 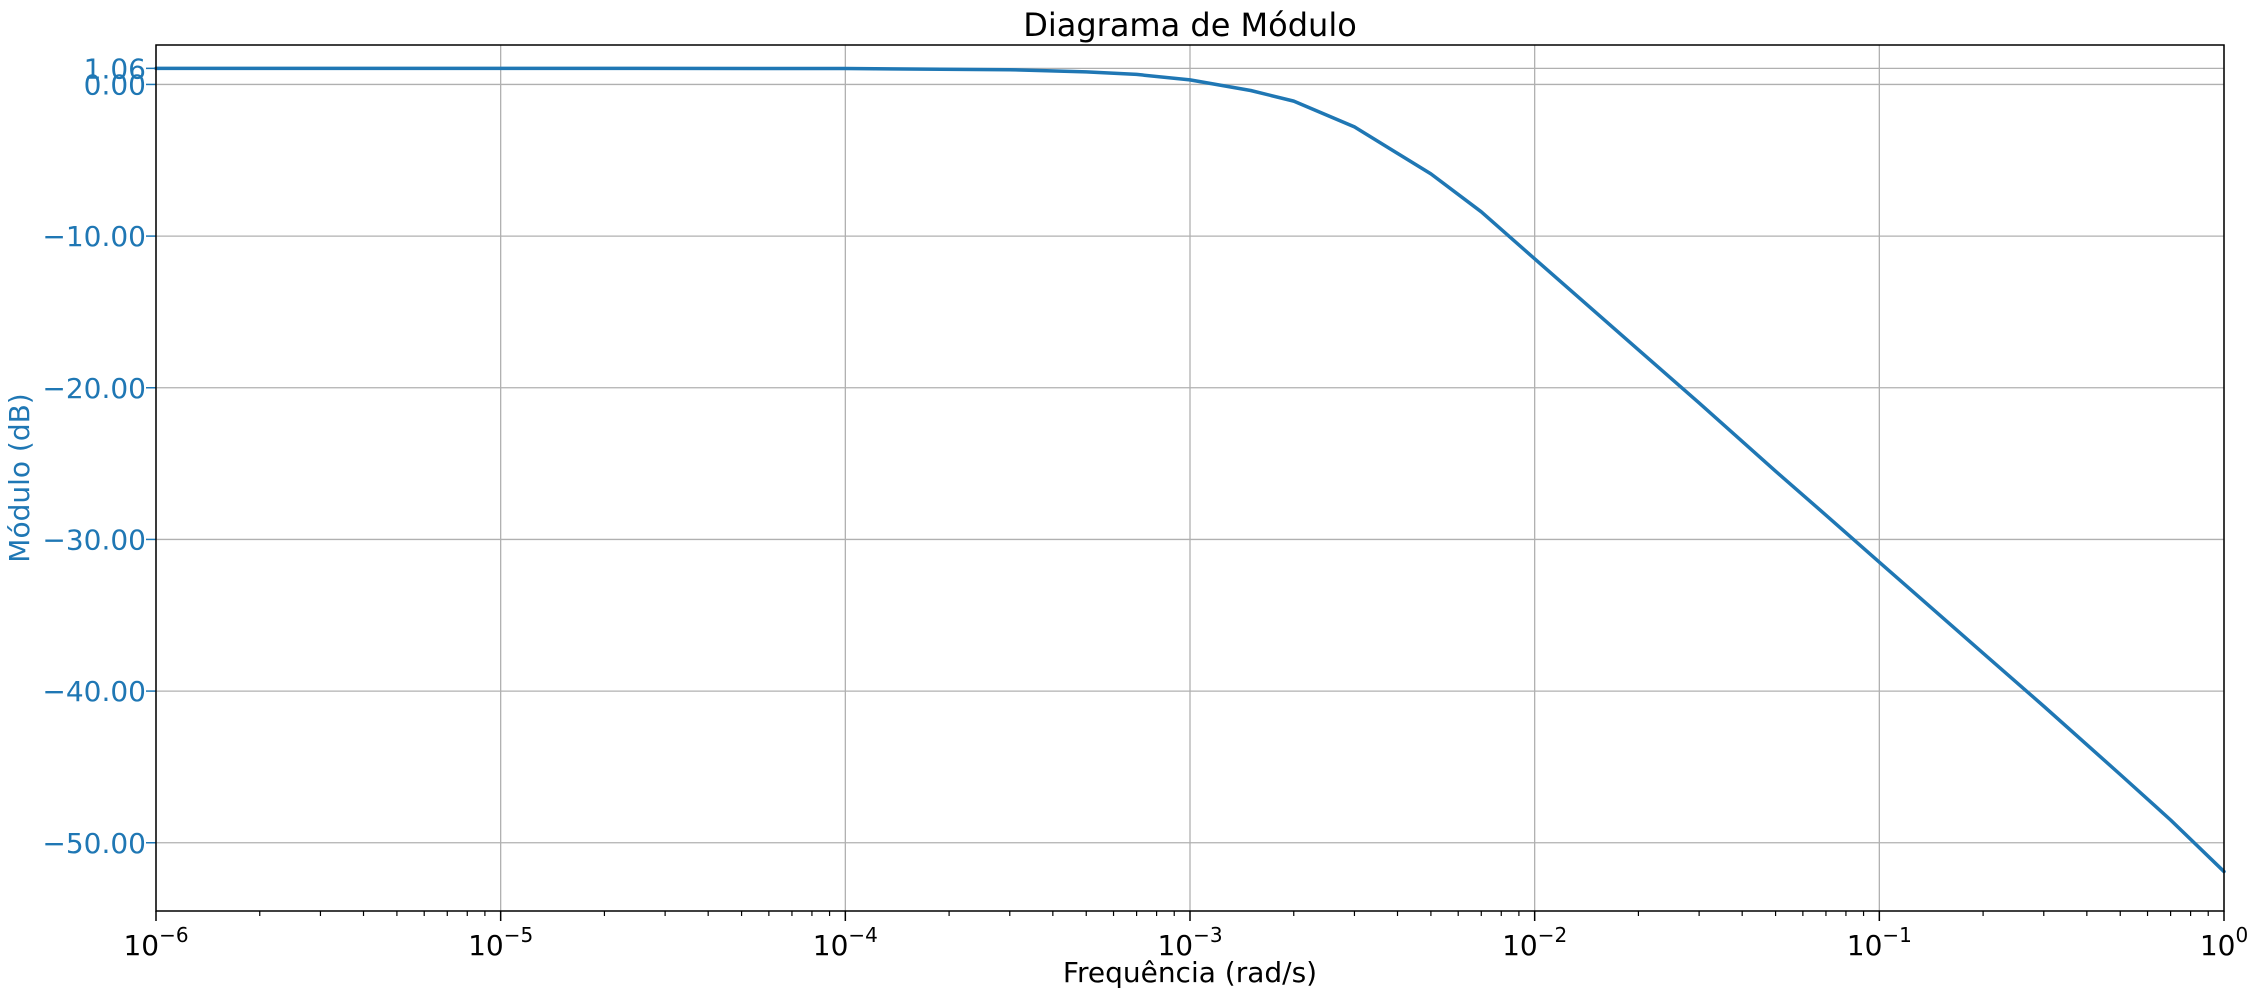 I want to click on x-tick-label: 10⁻³, so click(x=1189, y=942).